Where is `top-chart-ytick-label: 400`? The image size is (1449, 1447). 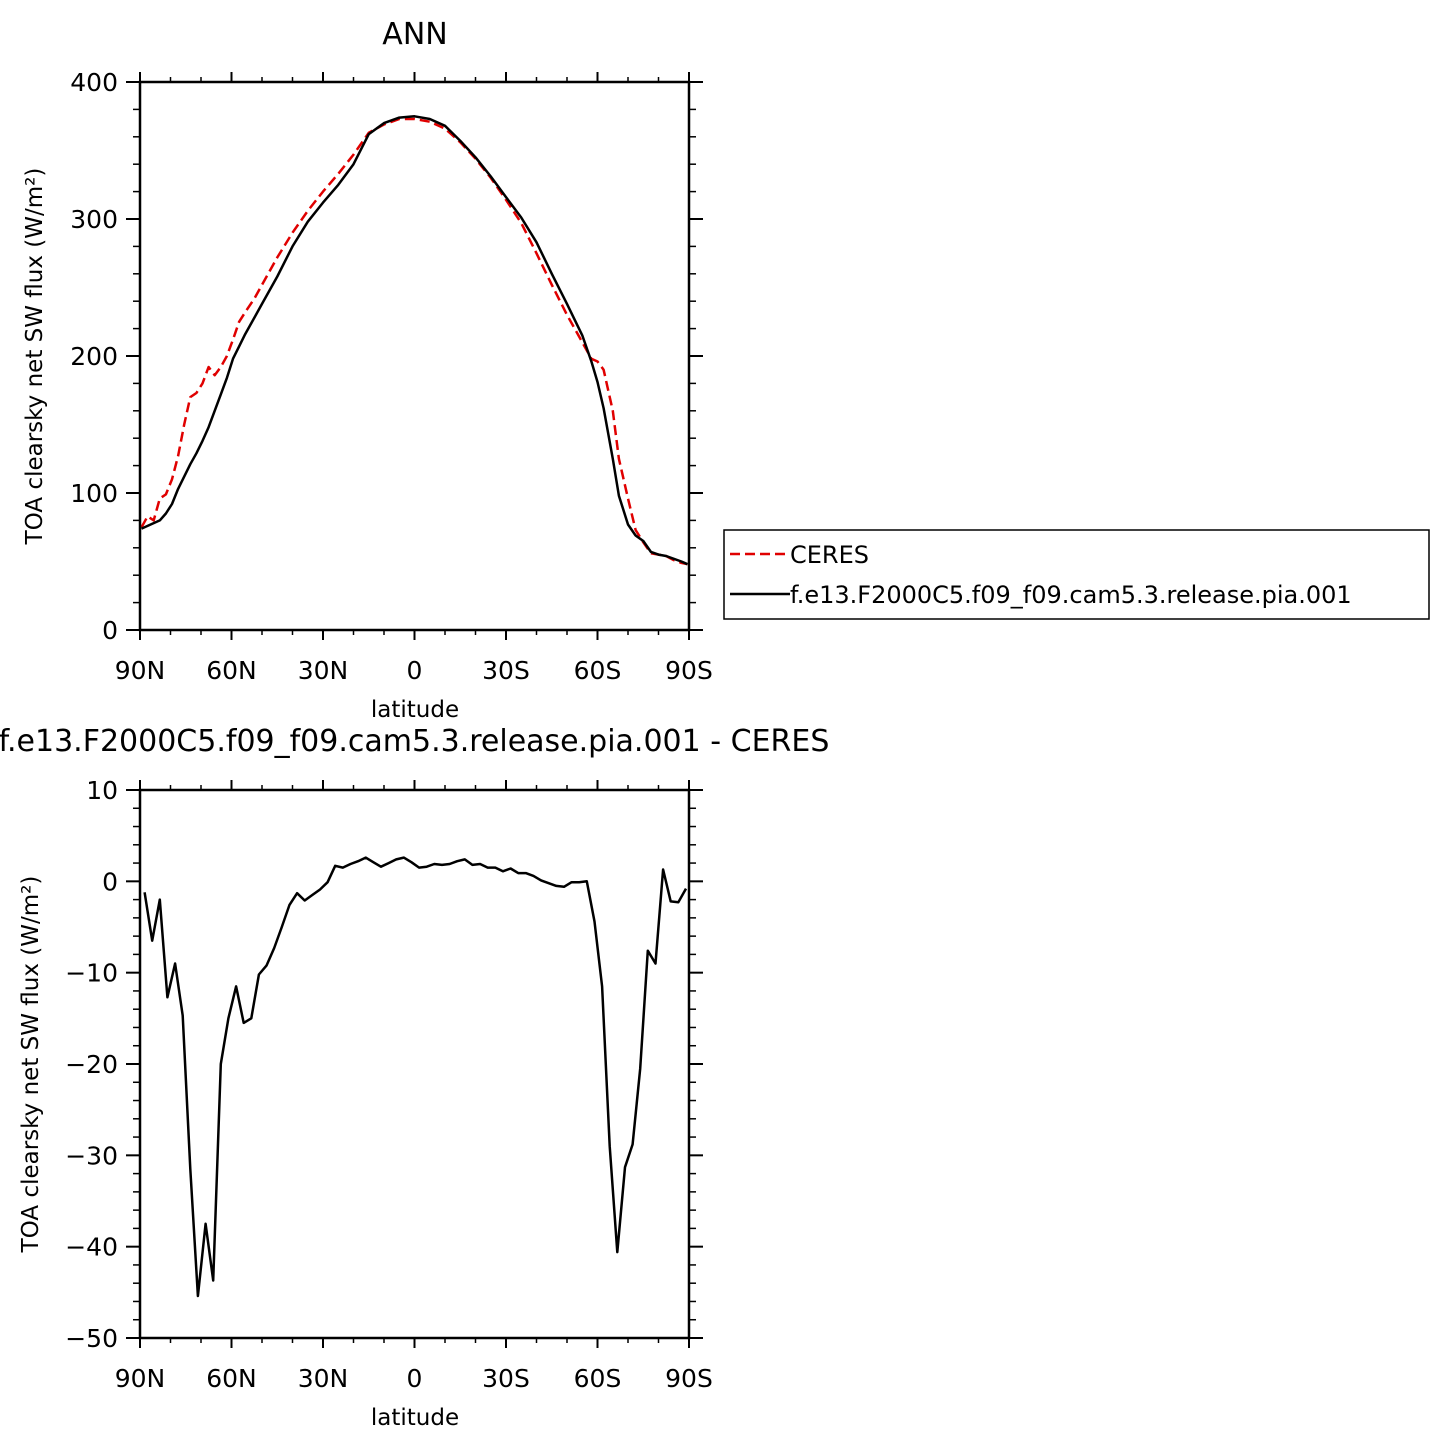
top-chart-ytick-label: 400 is located at coordinates (94, 82).